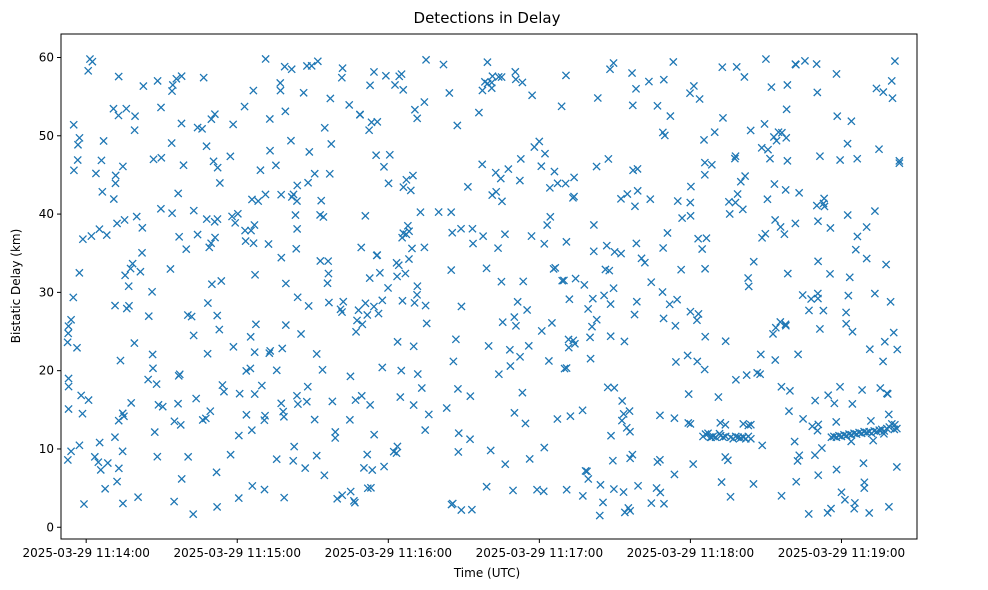 This screenshot has width=988, height=590. Describe the element at coordinates (690, 553) in the screenshot. I see `x-tick-label: 2025-03-29 11:18:00` at that location.